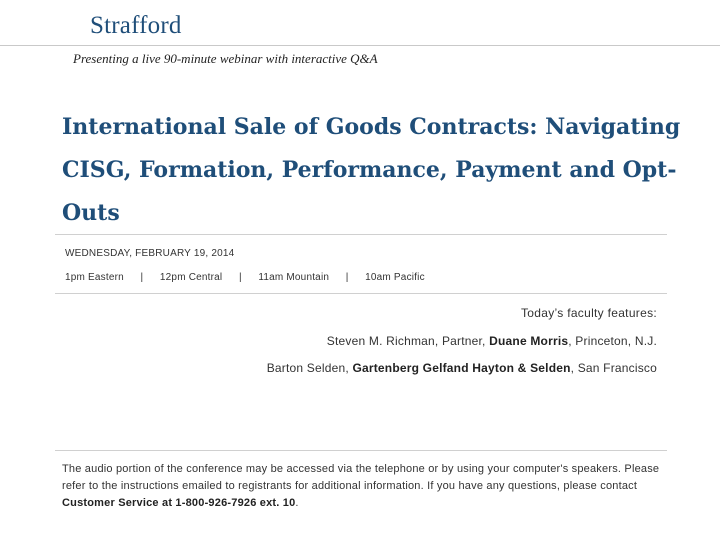 The width and height of the screenshot is (720, 540). I want to click on footer-period: ., so click(297, 503).